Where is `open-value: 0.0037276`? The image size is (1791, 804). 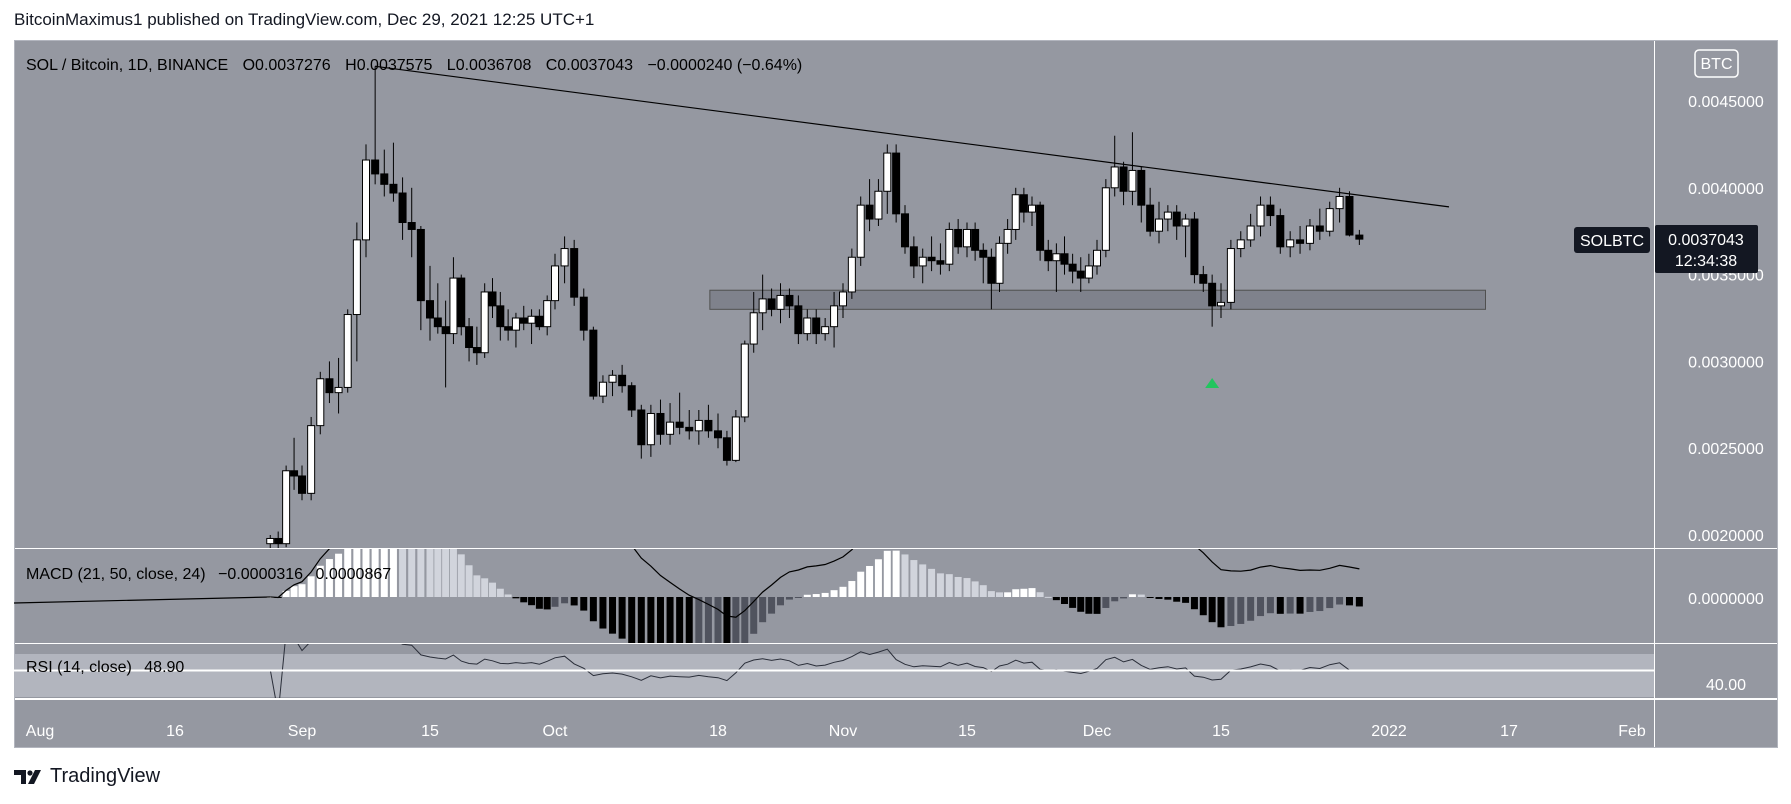 open-value: 0.0037276 is located at coordinates (293, 65).